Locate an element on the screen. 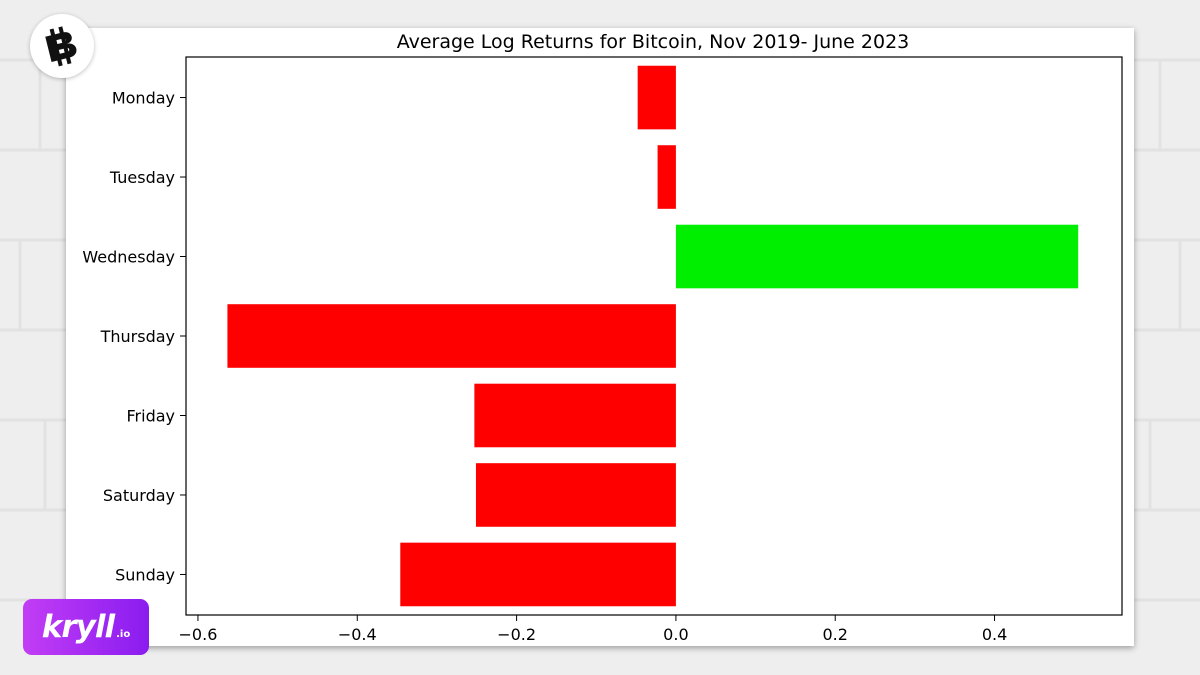  kryll-logo-badge: kryll .io is located at coordinates (86, 627).